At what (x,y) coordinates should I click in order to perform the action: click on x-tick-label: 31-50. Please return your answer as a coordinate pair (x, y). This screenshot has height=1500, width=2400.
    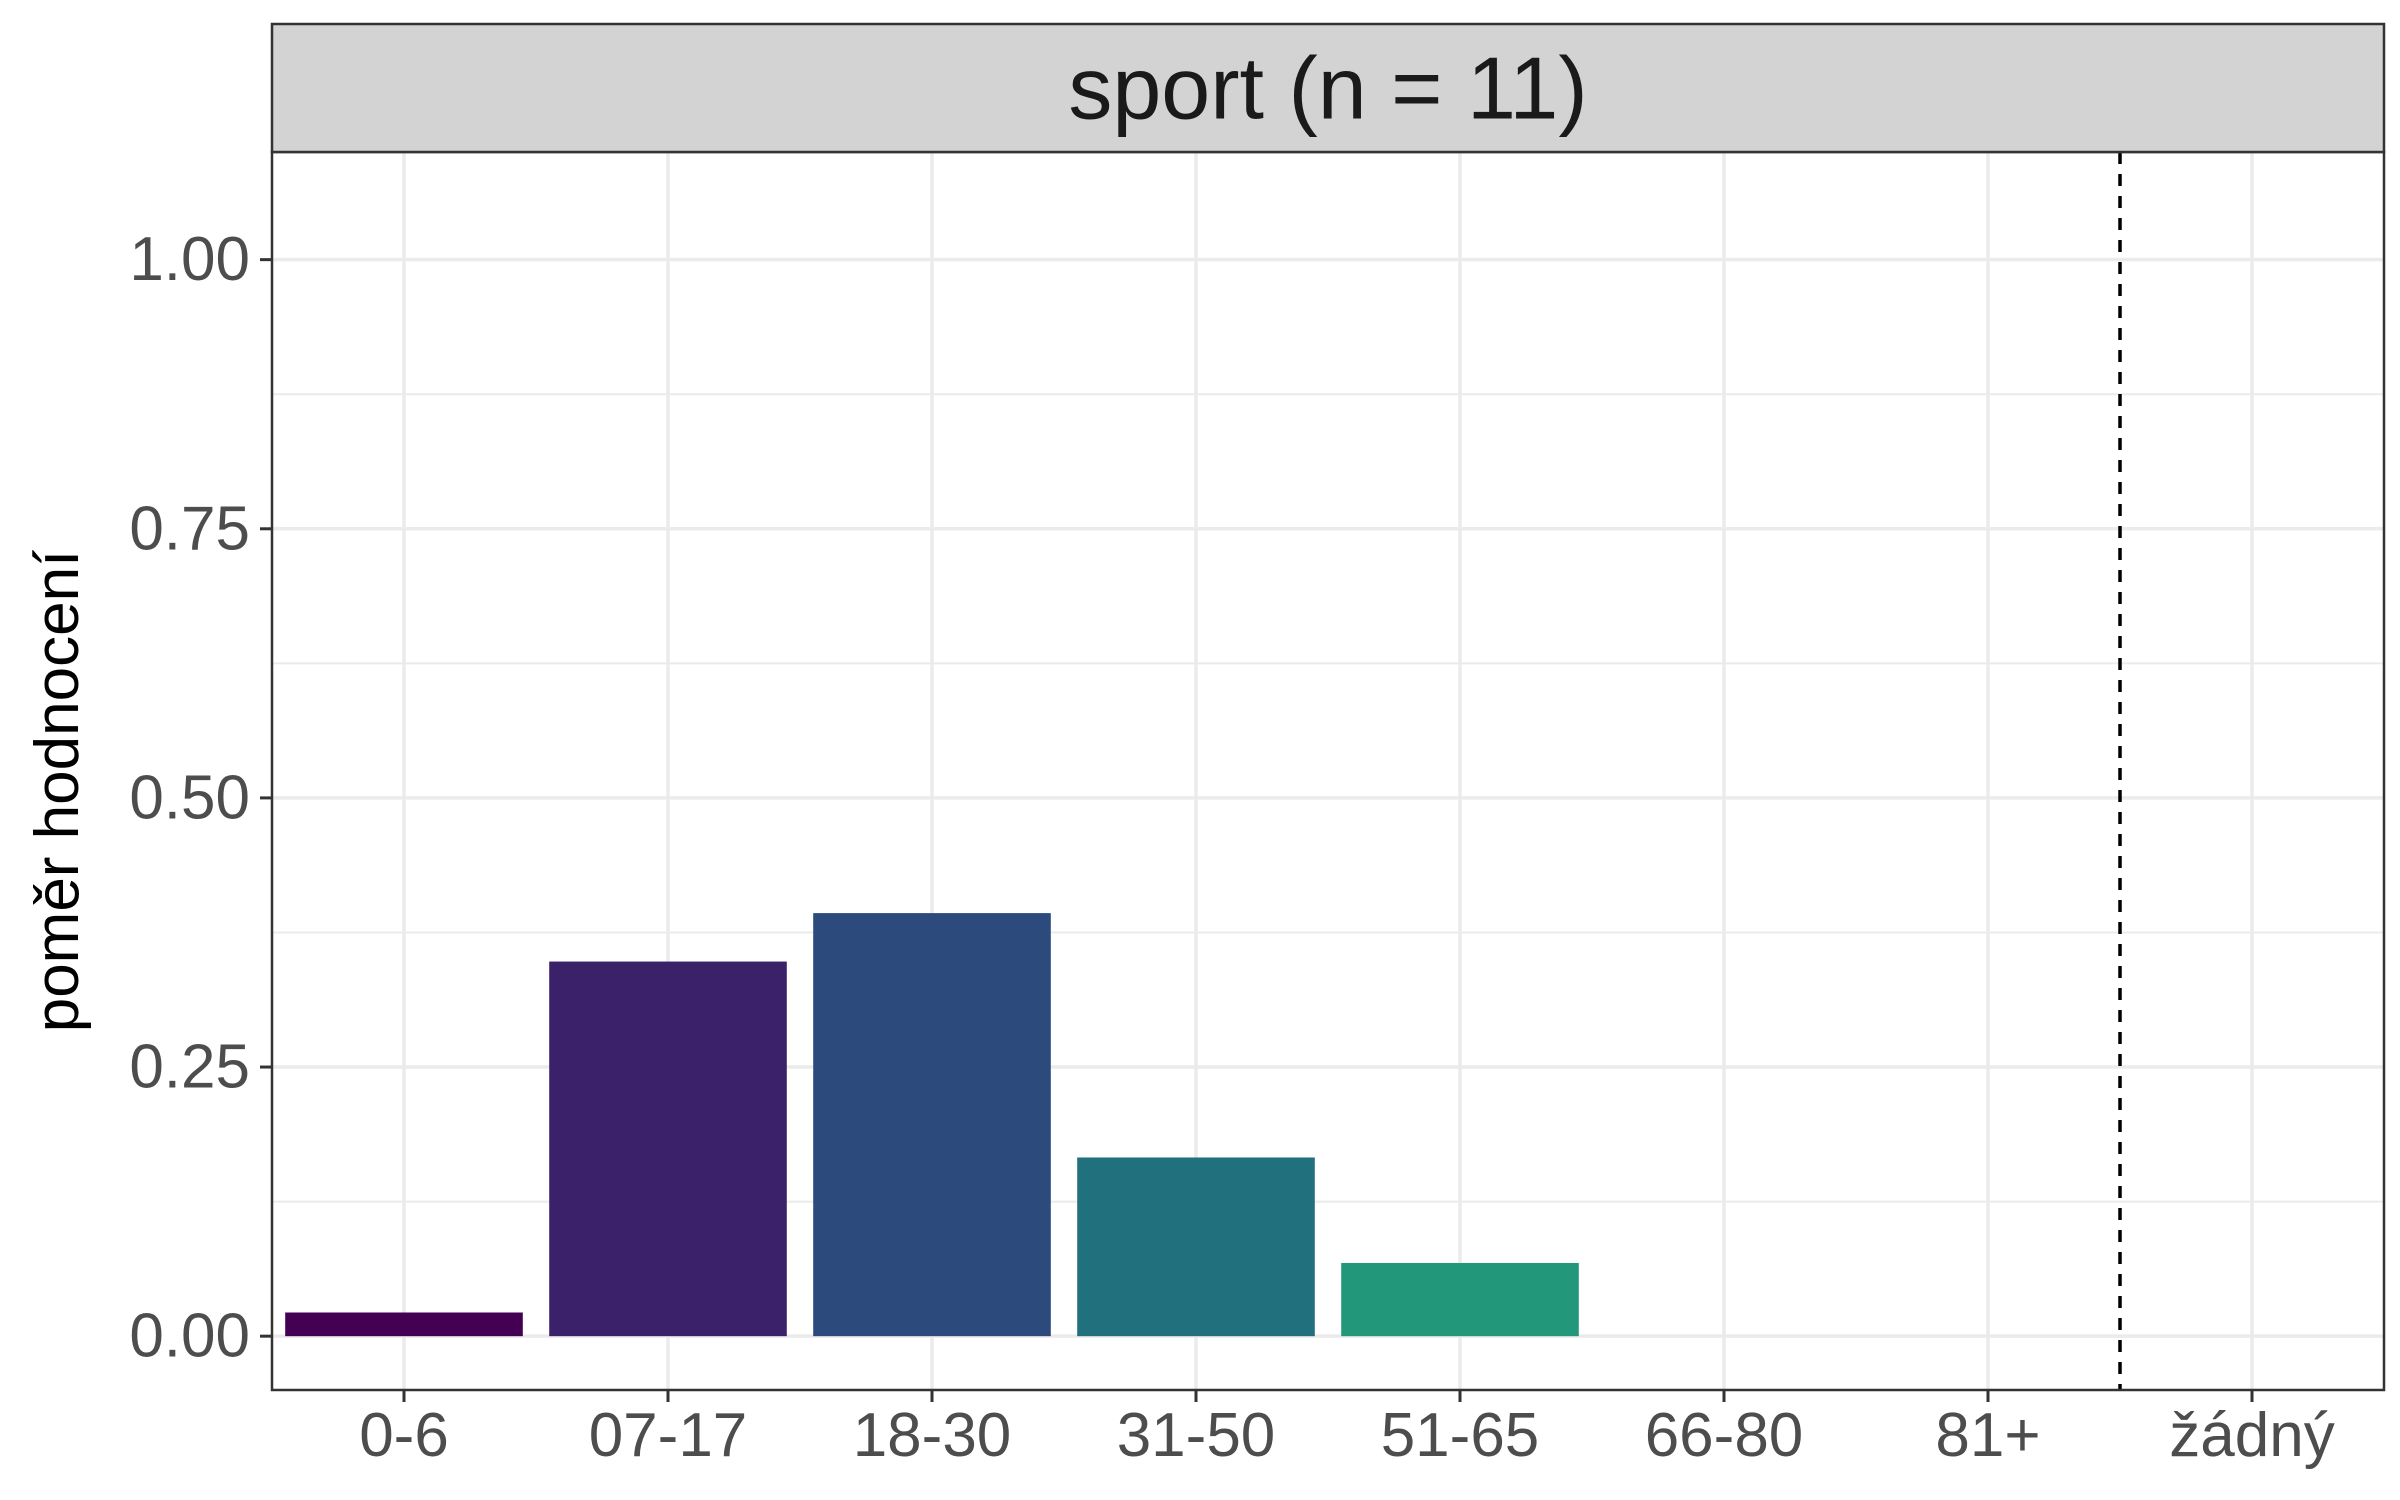
    Looking at the image, I should click on (1196, 1435).